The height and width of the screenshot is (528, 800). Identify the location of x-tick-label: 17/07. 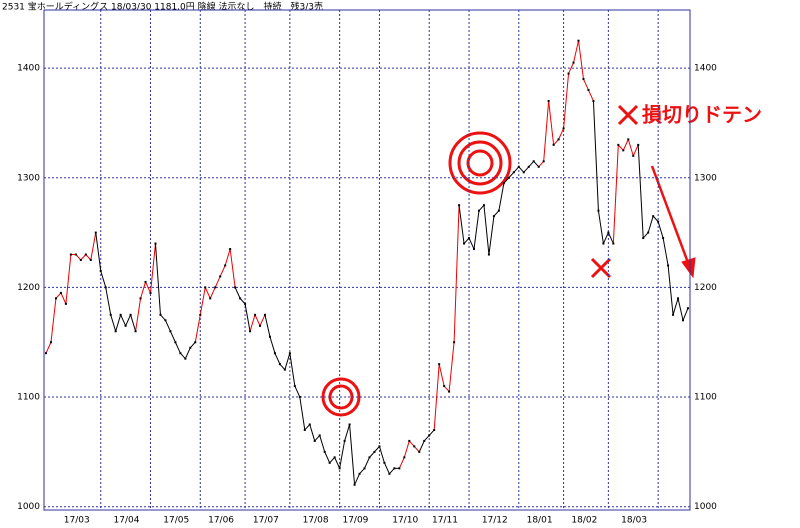
(266, 521).